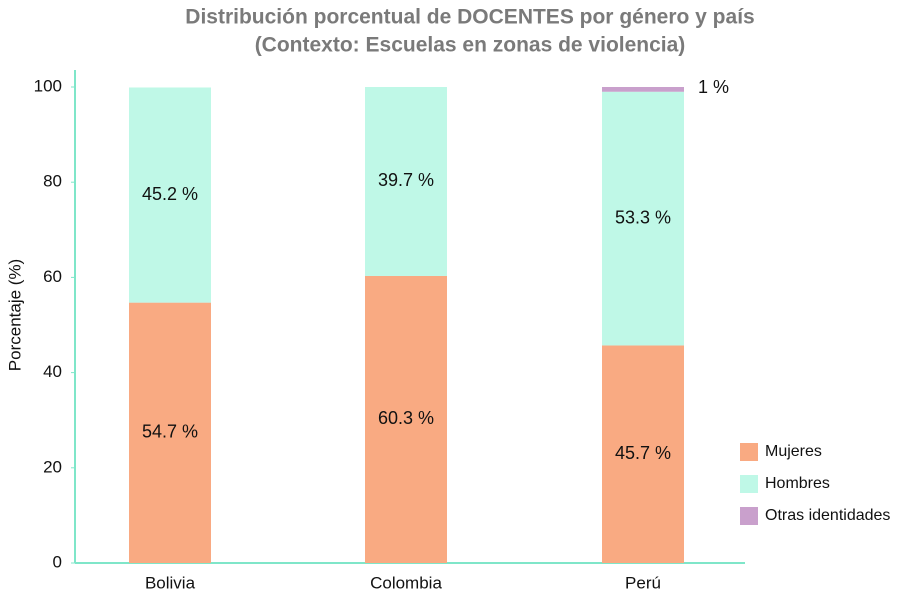 Image resolution: width=905 pixels, height=599 pixels. I want to click on y-tick-label: 20, so click(52, 466).